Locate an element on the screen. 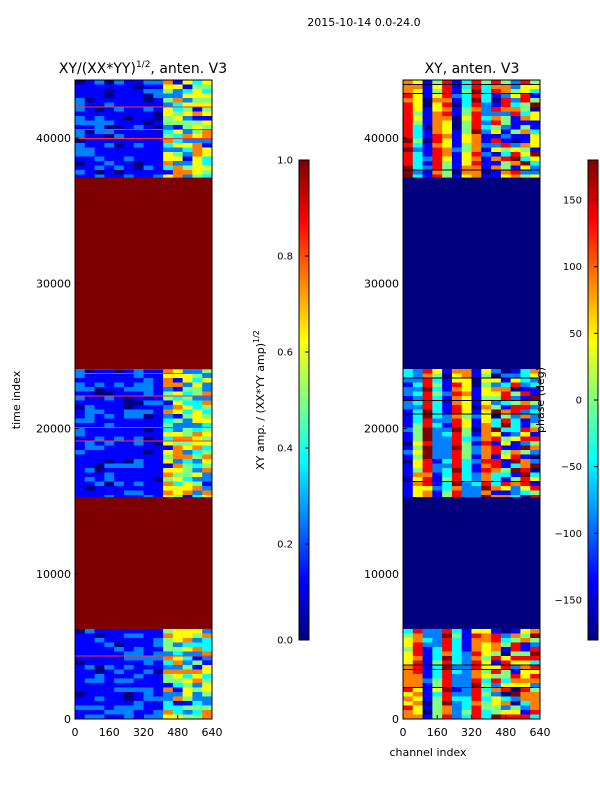 The image size is (600, 800). x-tick-label: 480 is located at coordinates (177, 732).